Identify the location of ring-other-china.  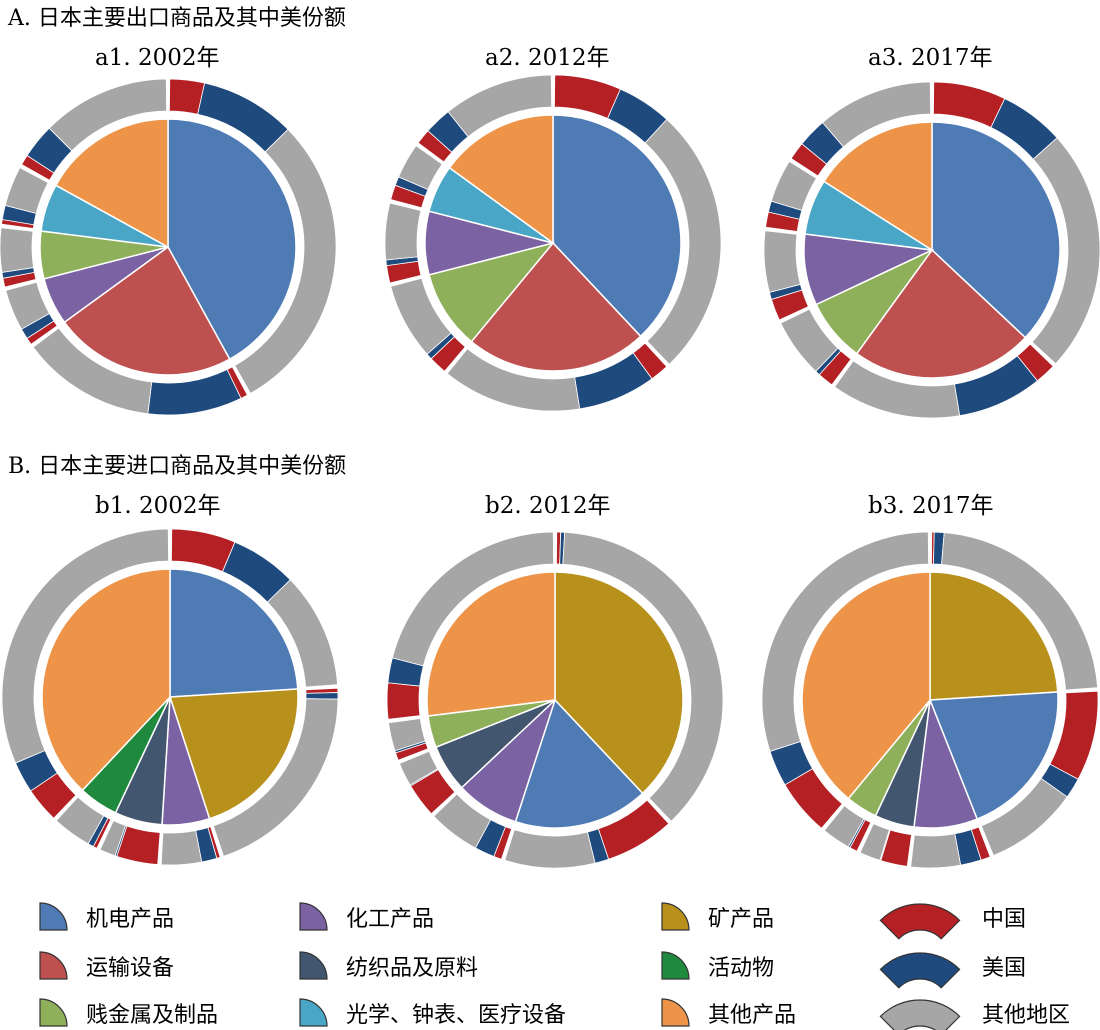
(403, 701).